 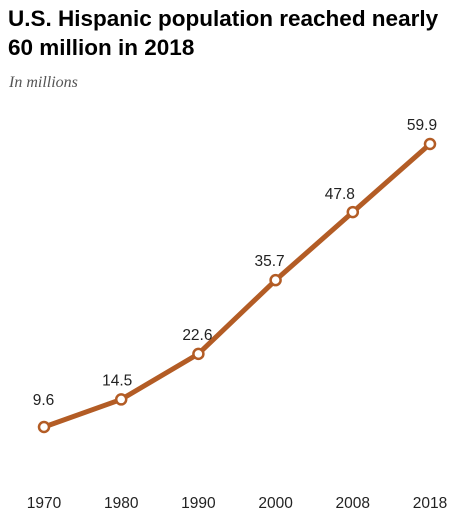 I want to click on data-point-1970, so click(x=44, y=427).